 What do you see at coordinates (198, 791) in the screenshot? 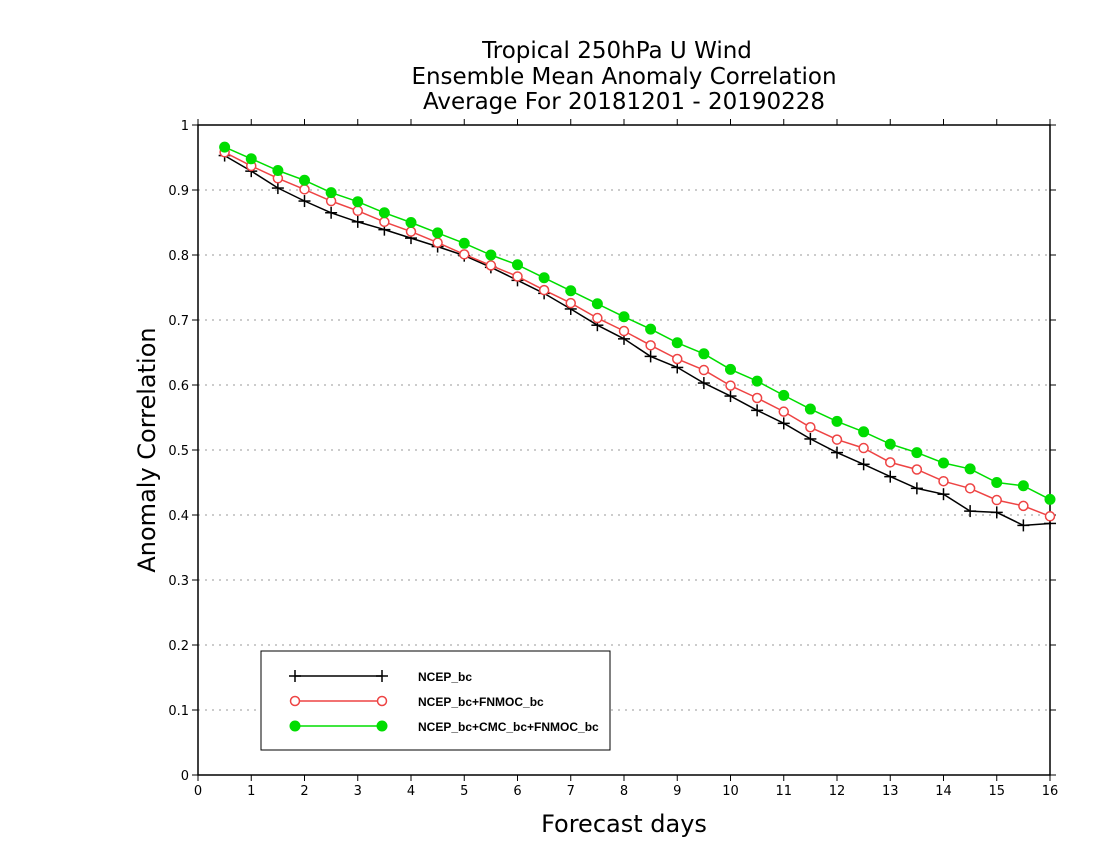
I see `x-tick-label-0: 0` at bounding box center [198, 791].